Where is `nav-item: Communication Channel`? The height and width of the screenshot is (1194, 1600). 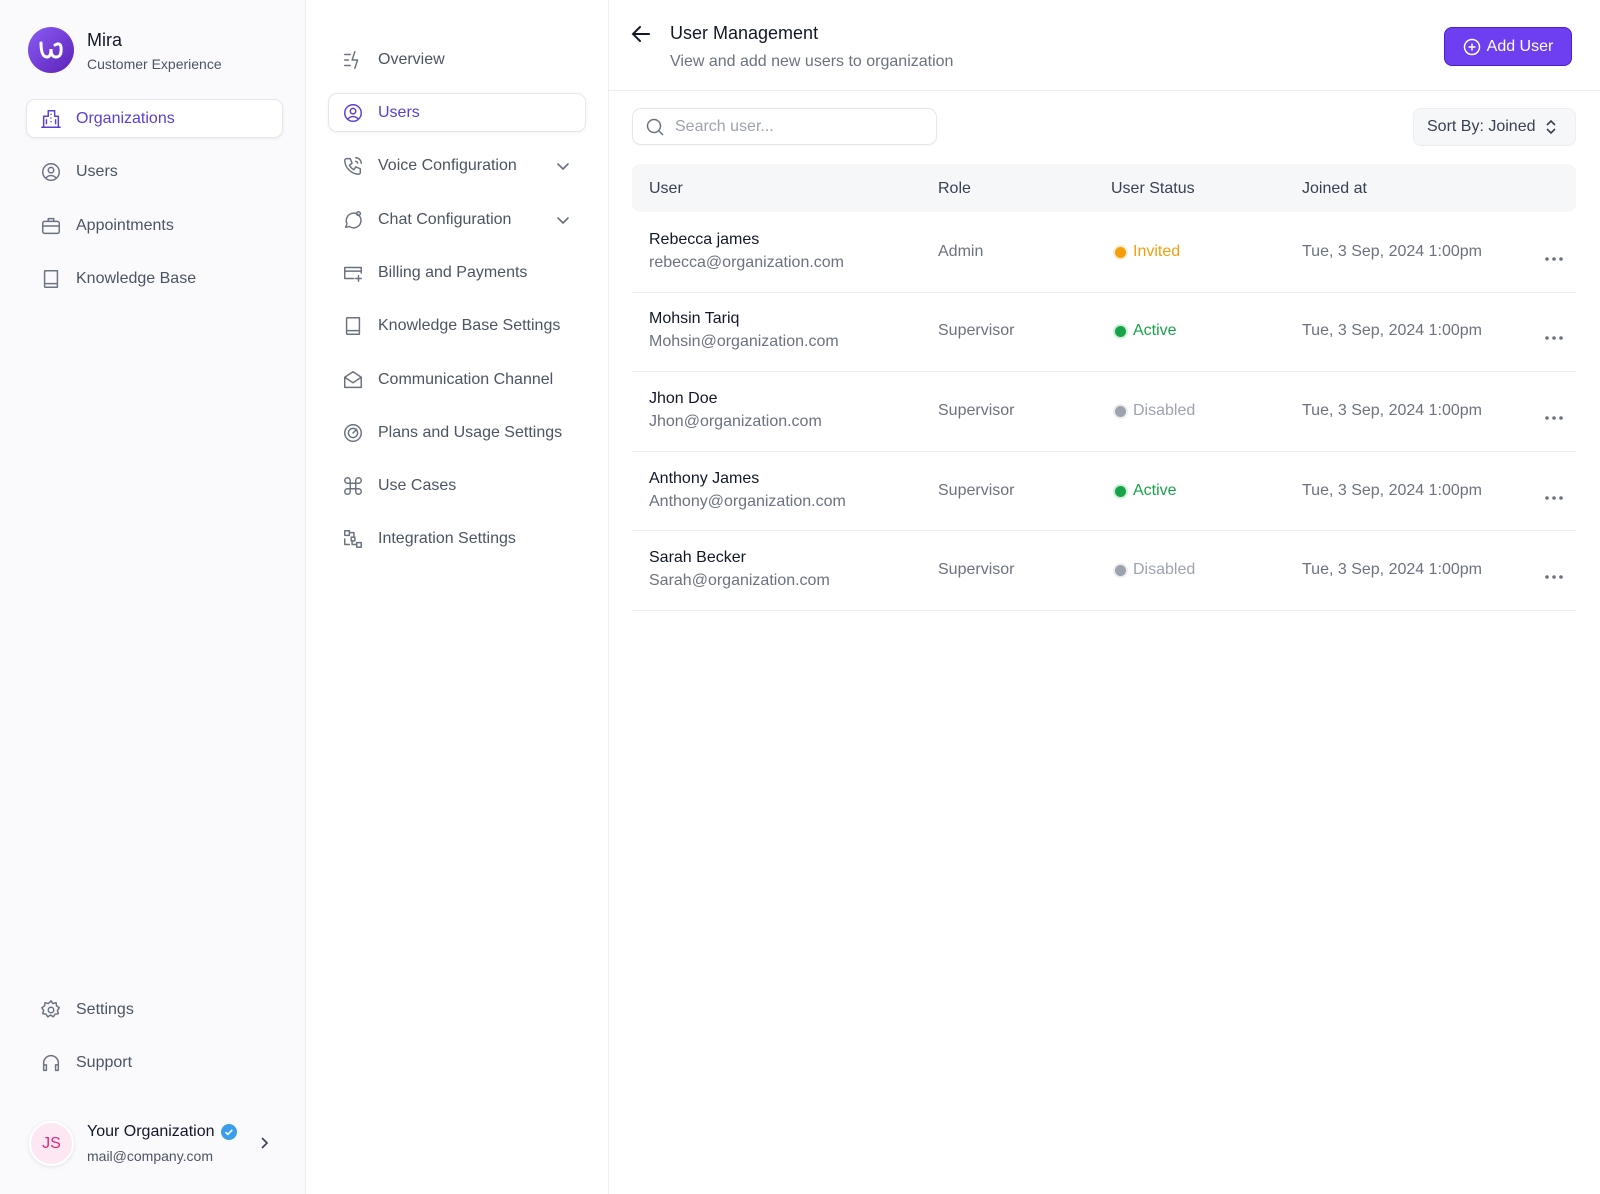 nav-item: Communication Channel is located at coordinates (457, 379).